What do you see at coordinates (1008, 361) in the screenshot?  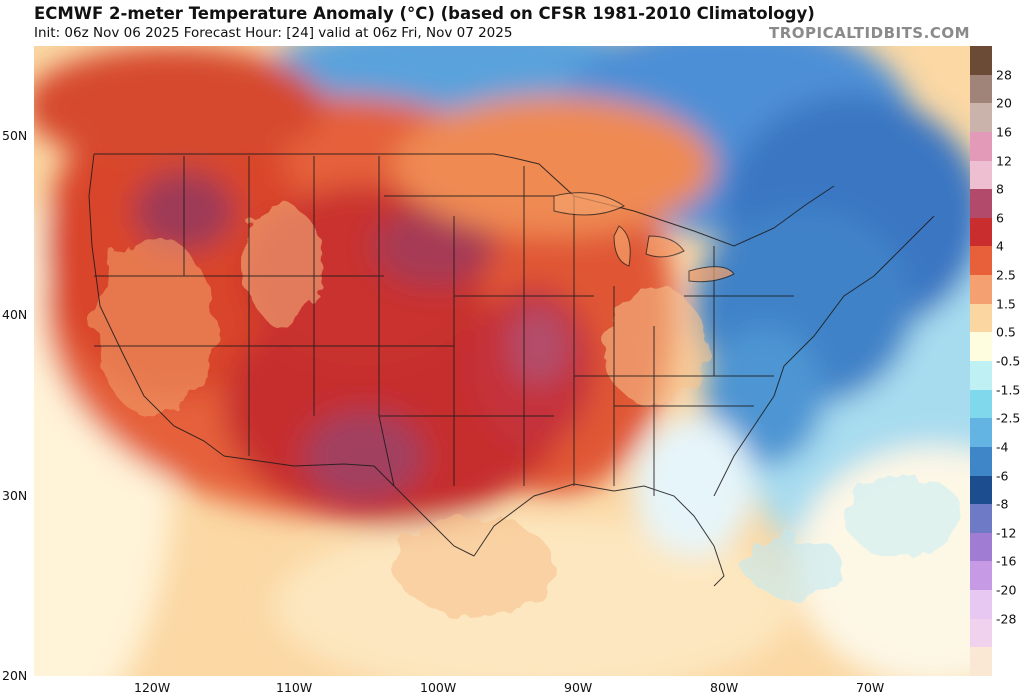 I see `colorbar-label: -0.5` at bounding box center [1008, 361].